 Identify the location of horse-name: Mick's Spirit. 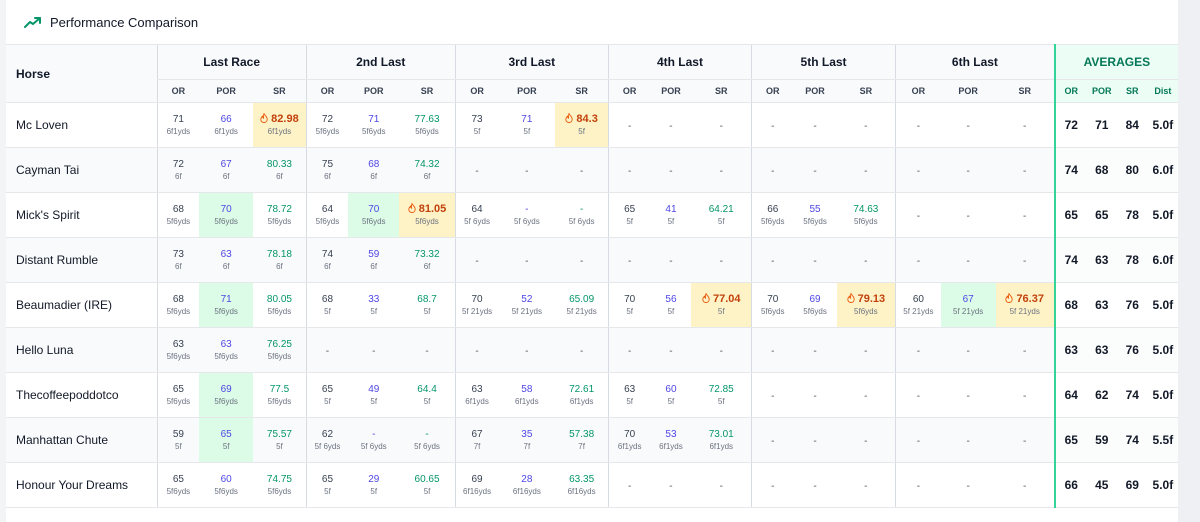
(82, 215).